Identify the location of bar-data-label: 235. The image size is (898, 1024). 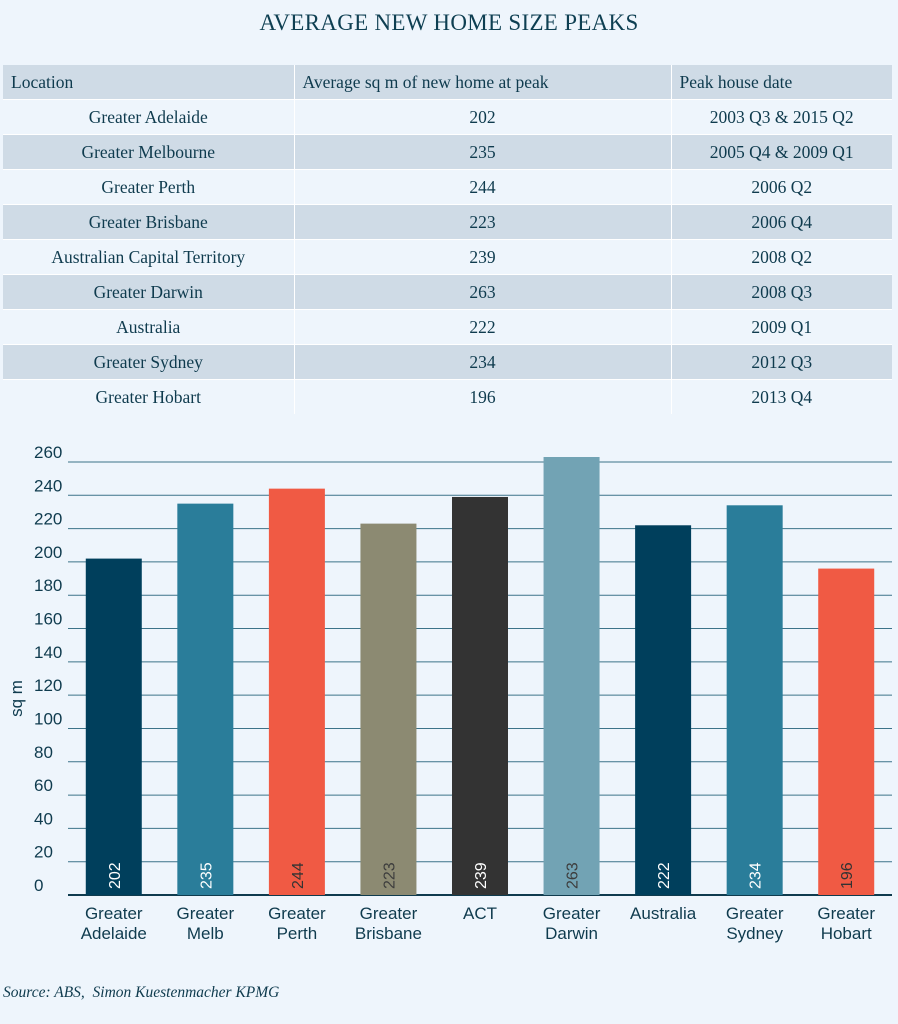
(206, 875).